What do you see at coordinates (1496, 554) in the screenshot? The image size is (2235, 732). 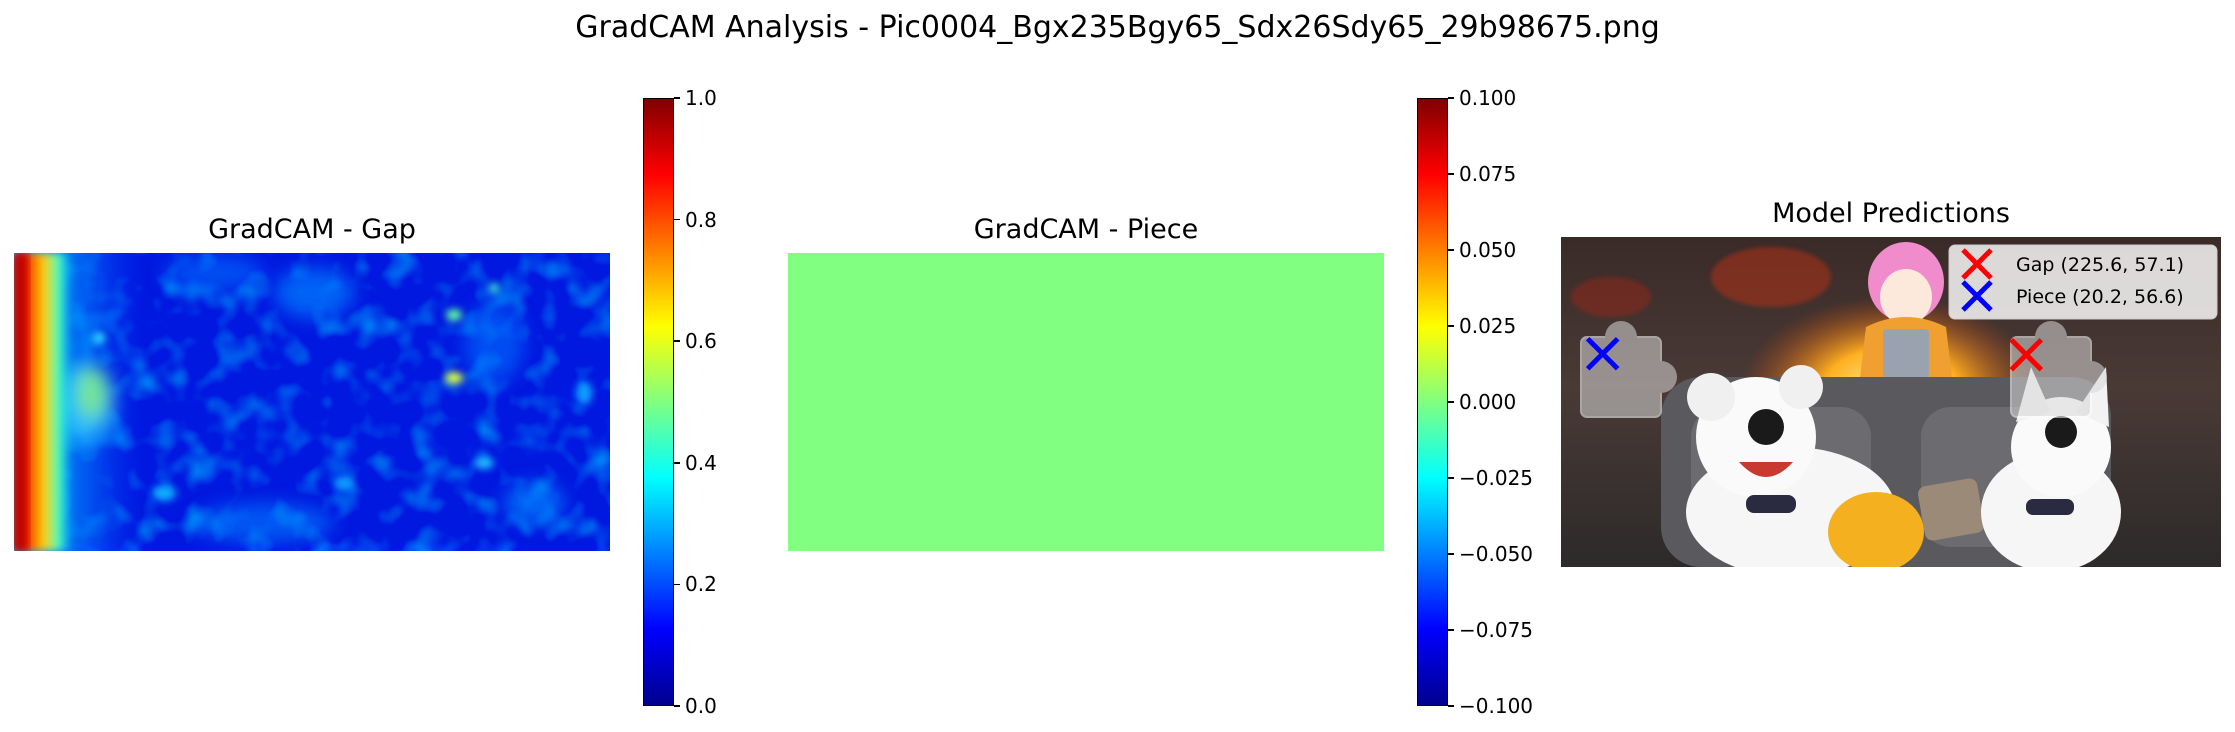 I see `colorbar-tick-label: −0.050` at bounding box center [1496, 554].